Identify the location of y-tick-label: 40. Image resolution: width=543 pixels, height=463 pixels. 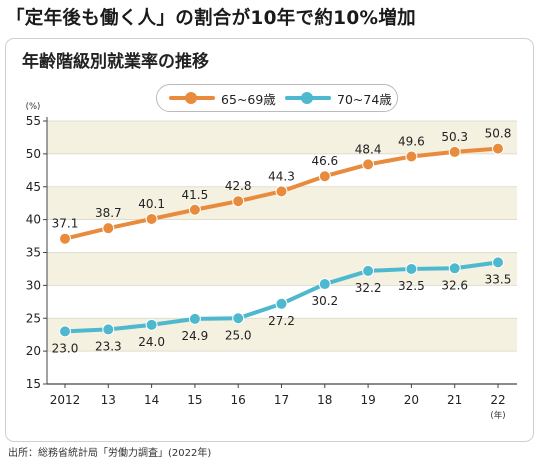
(33, 220).